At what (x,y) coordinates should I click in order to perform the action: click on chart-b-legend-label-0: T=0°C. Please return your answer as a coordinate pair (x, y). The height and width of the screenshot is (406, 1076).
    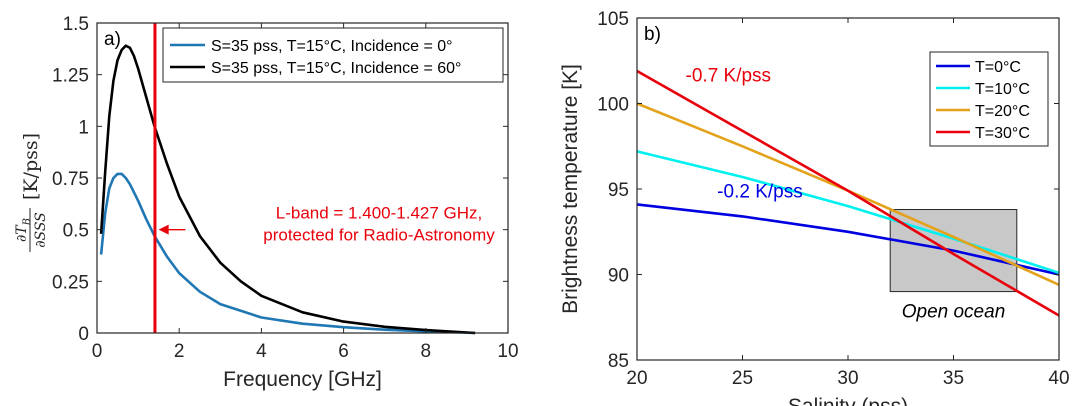
    Looking at the image, I should click on (998, 67).